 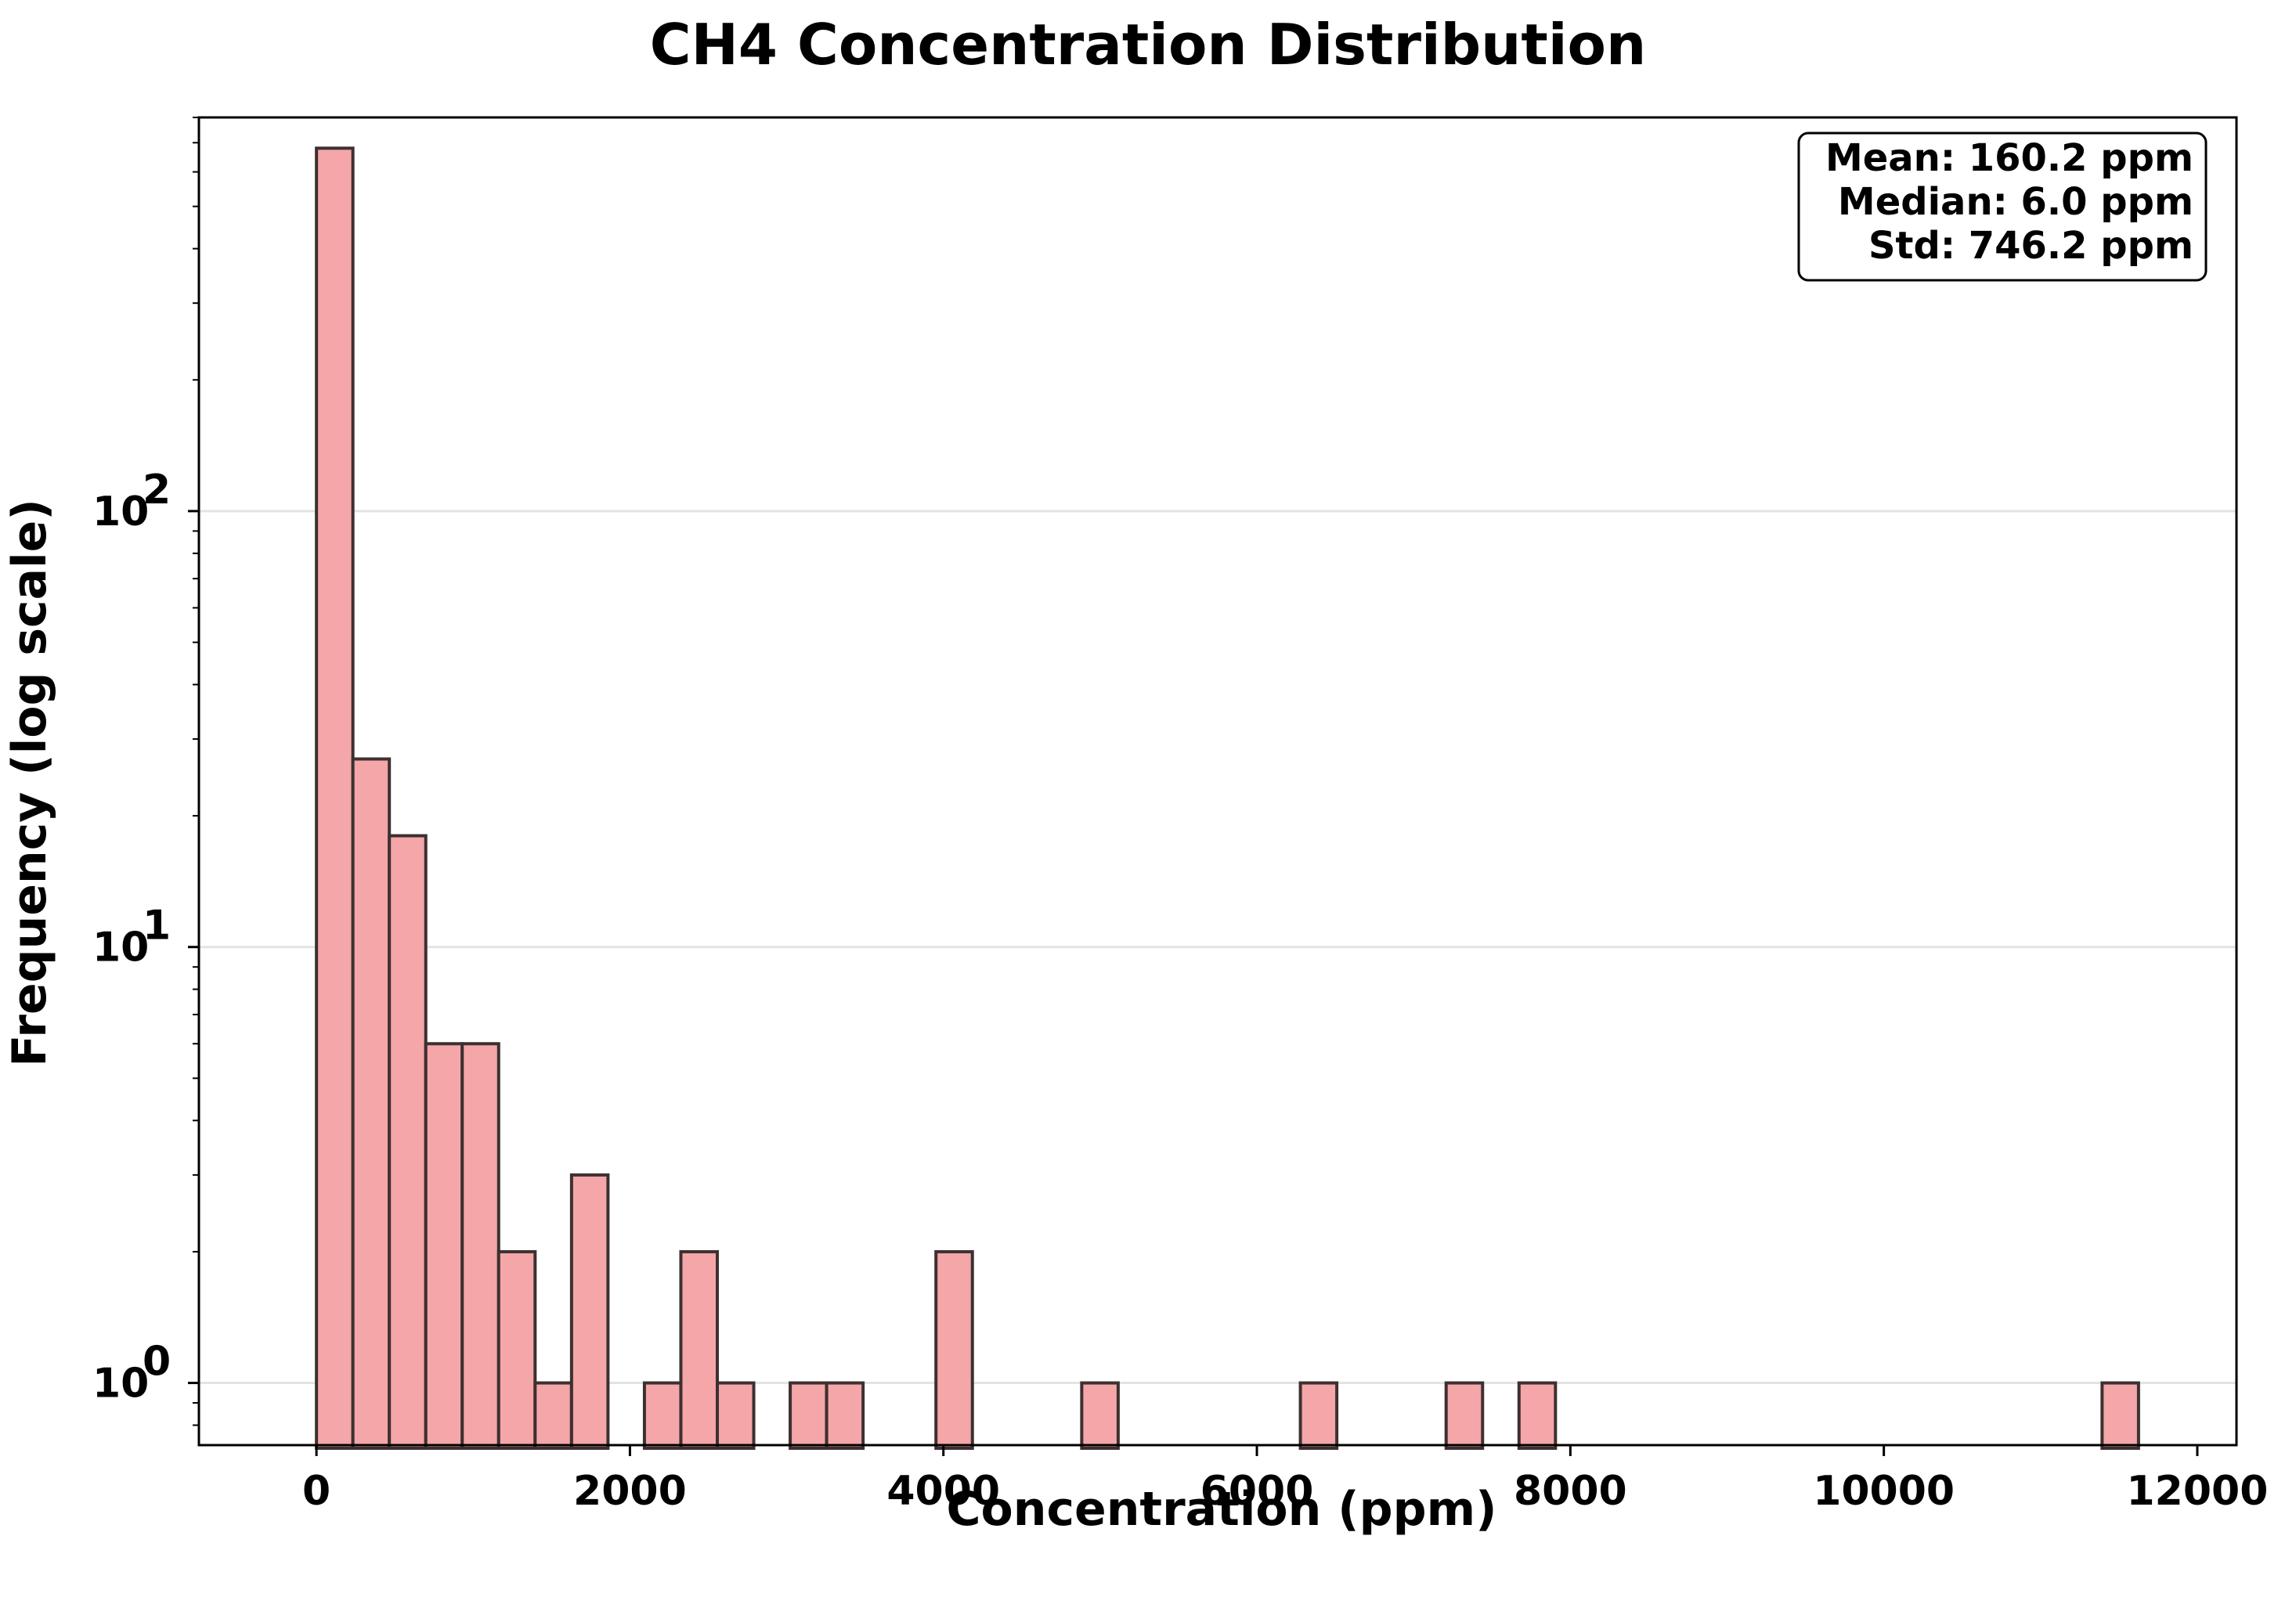 I want to click on y-tick-label-1: 10, so click(x=120, y=948).